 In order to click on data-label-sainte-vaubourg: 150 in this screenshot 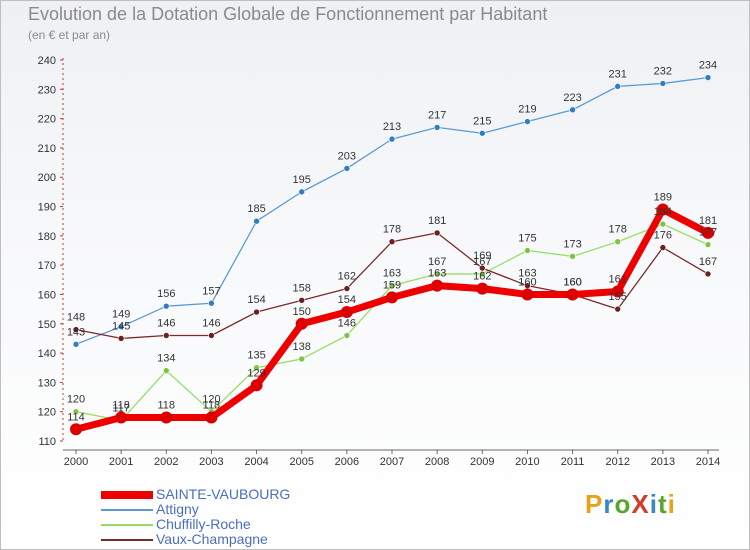, I will do `click(302, 312)`.